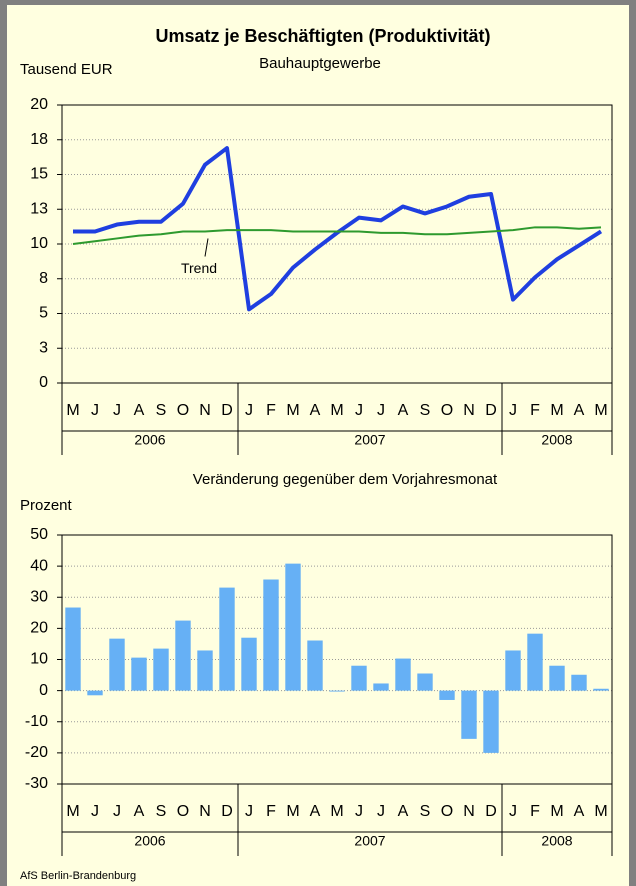 The image size is (636, 886). I want to click on y-tick-label: -10, so click(36, 721).